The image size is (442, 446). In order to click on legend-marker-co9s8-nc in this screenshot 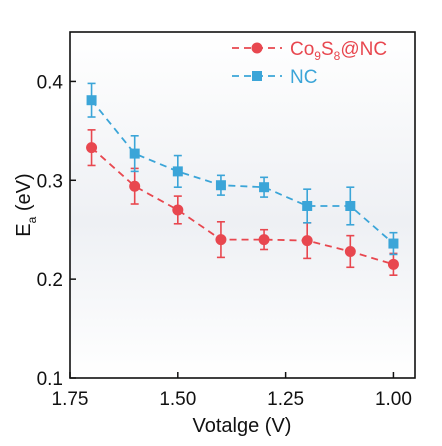, I will do `click(257, 48)`.